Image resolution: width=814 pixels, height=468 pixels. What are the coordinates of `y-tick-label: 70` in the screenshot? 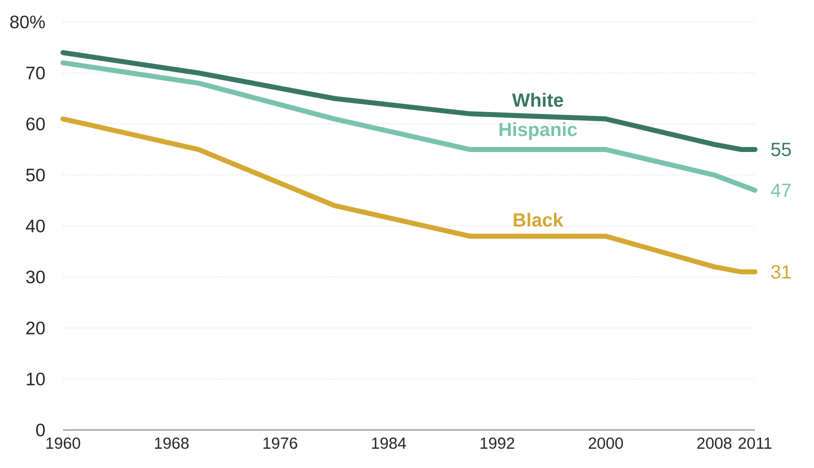 It's located at (35, 73).